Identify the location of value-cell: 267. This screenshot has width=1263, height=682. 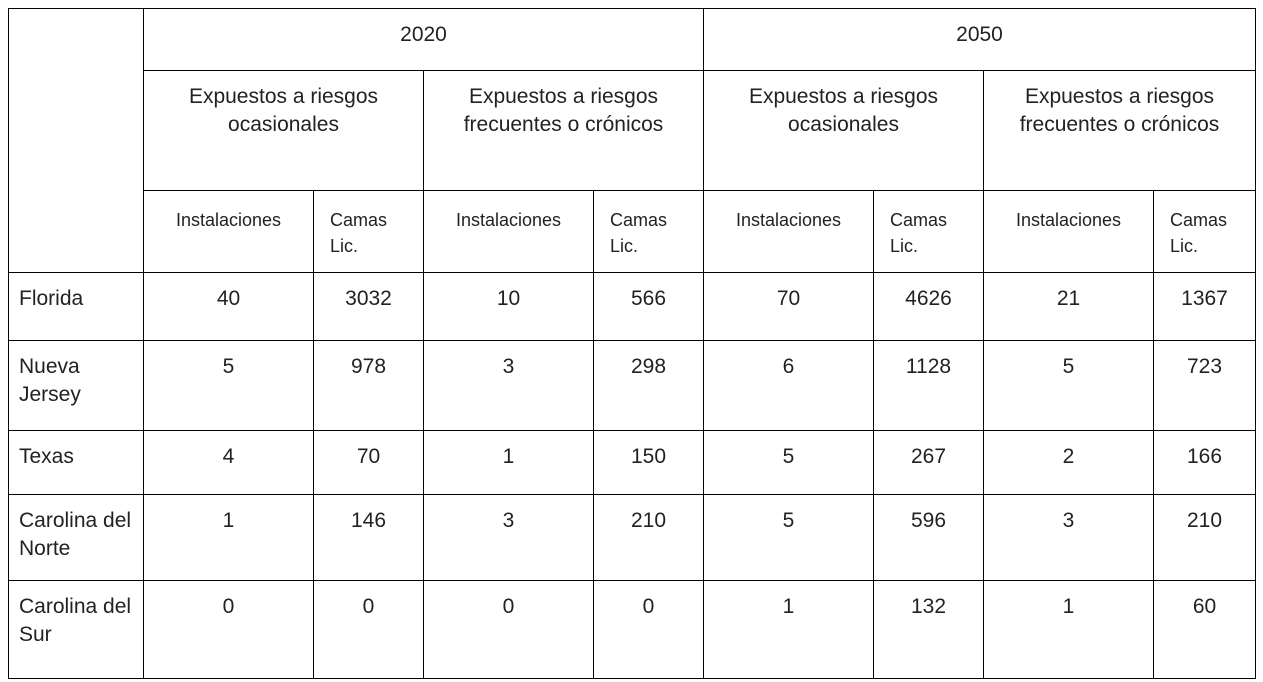
(928, 462).